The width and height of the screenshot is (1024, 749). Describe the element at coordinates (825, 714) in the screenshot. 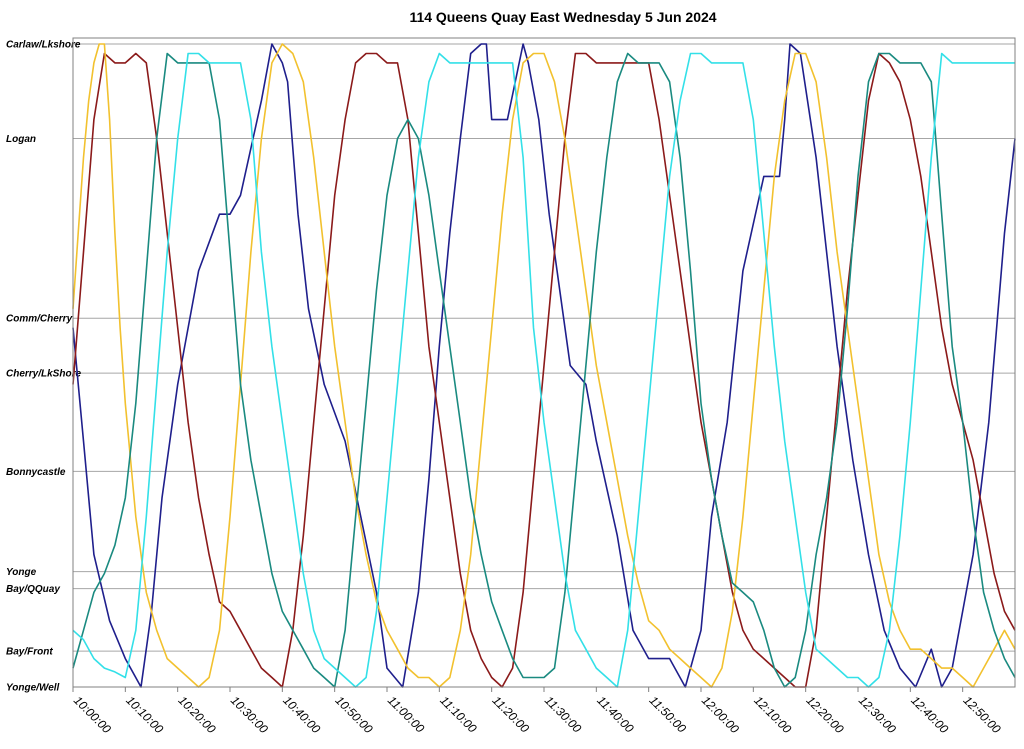

I see `x-tick-label: 12:20:00` at that location.